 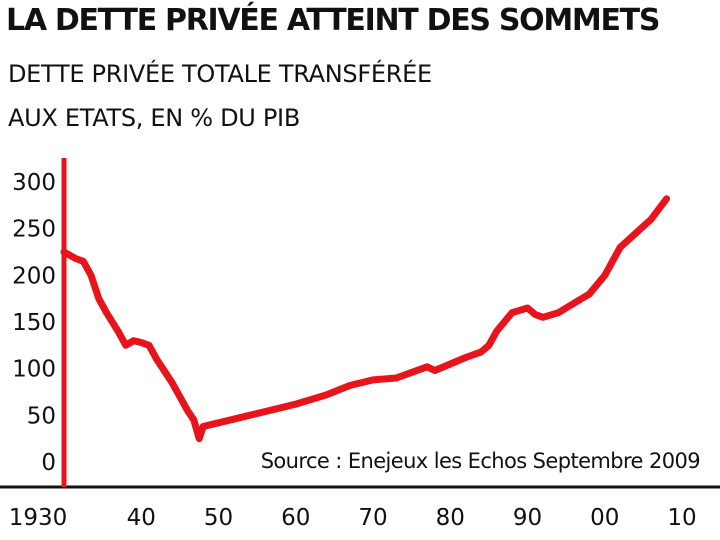 I want to click on chart-title: LA DETTE PRIVÉE ATTEINT DES SOMMETS, so click(x=333, y=20).